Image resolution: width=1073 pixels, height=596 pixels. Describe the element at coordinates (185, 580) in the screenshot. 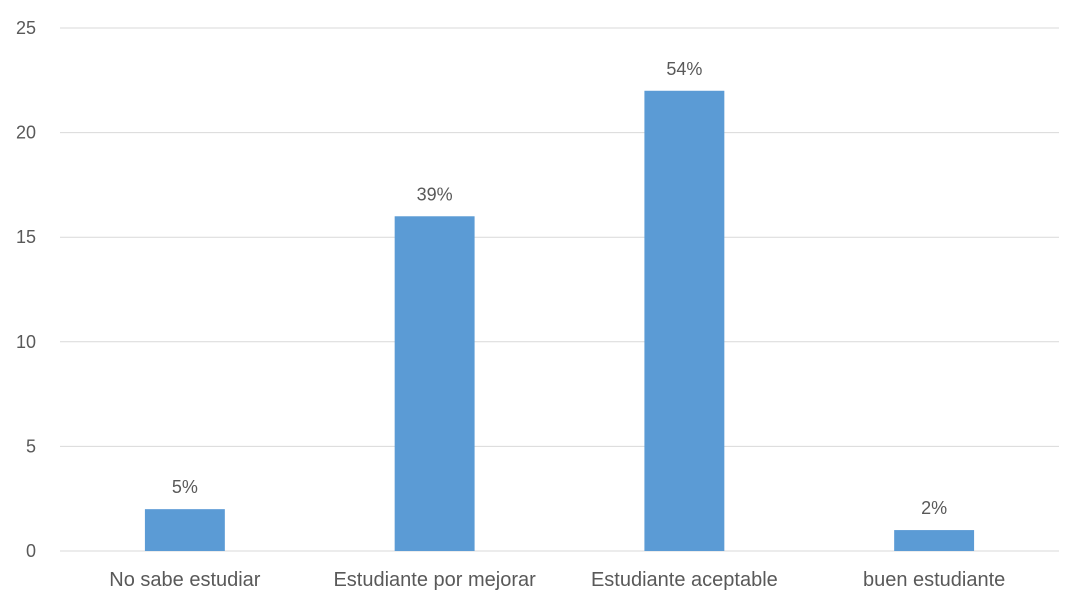

I see `x-category-label: No sabe estudiar` at that location.